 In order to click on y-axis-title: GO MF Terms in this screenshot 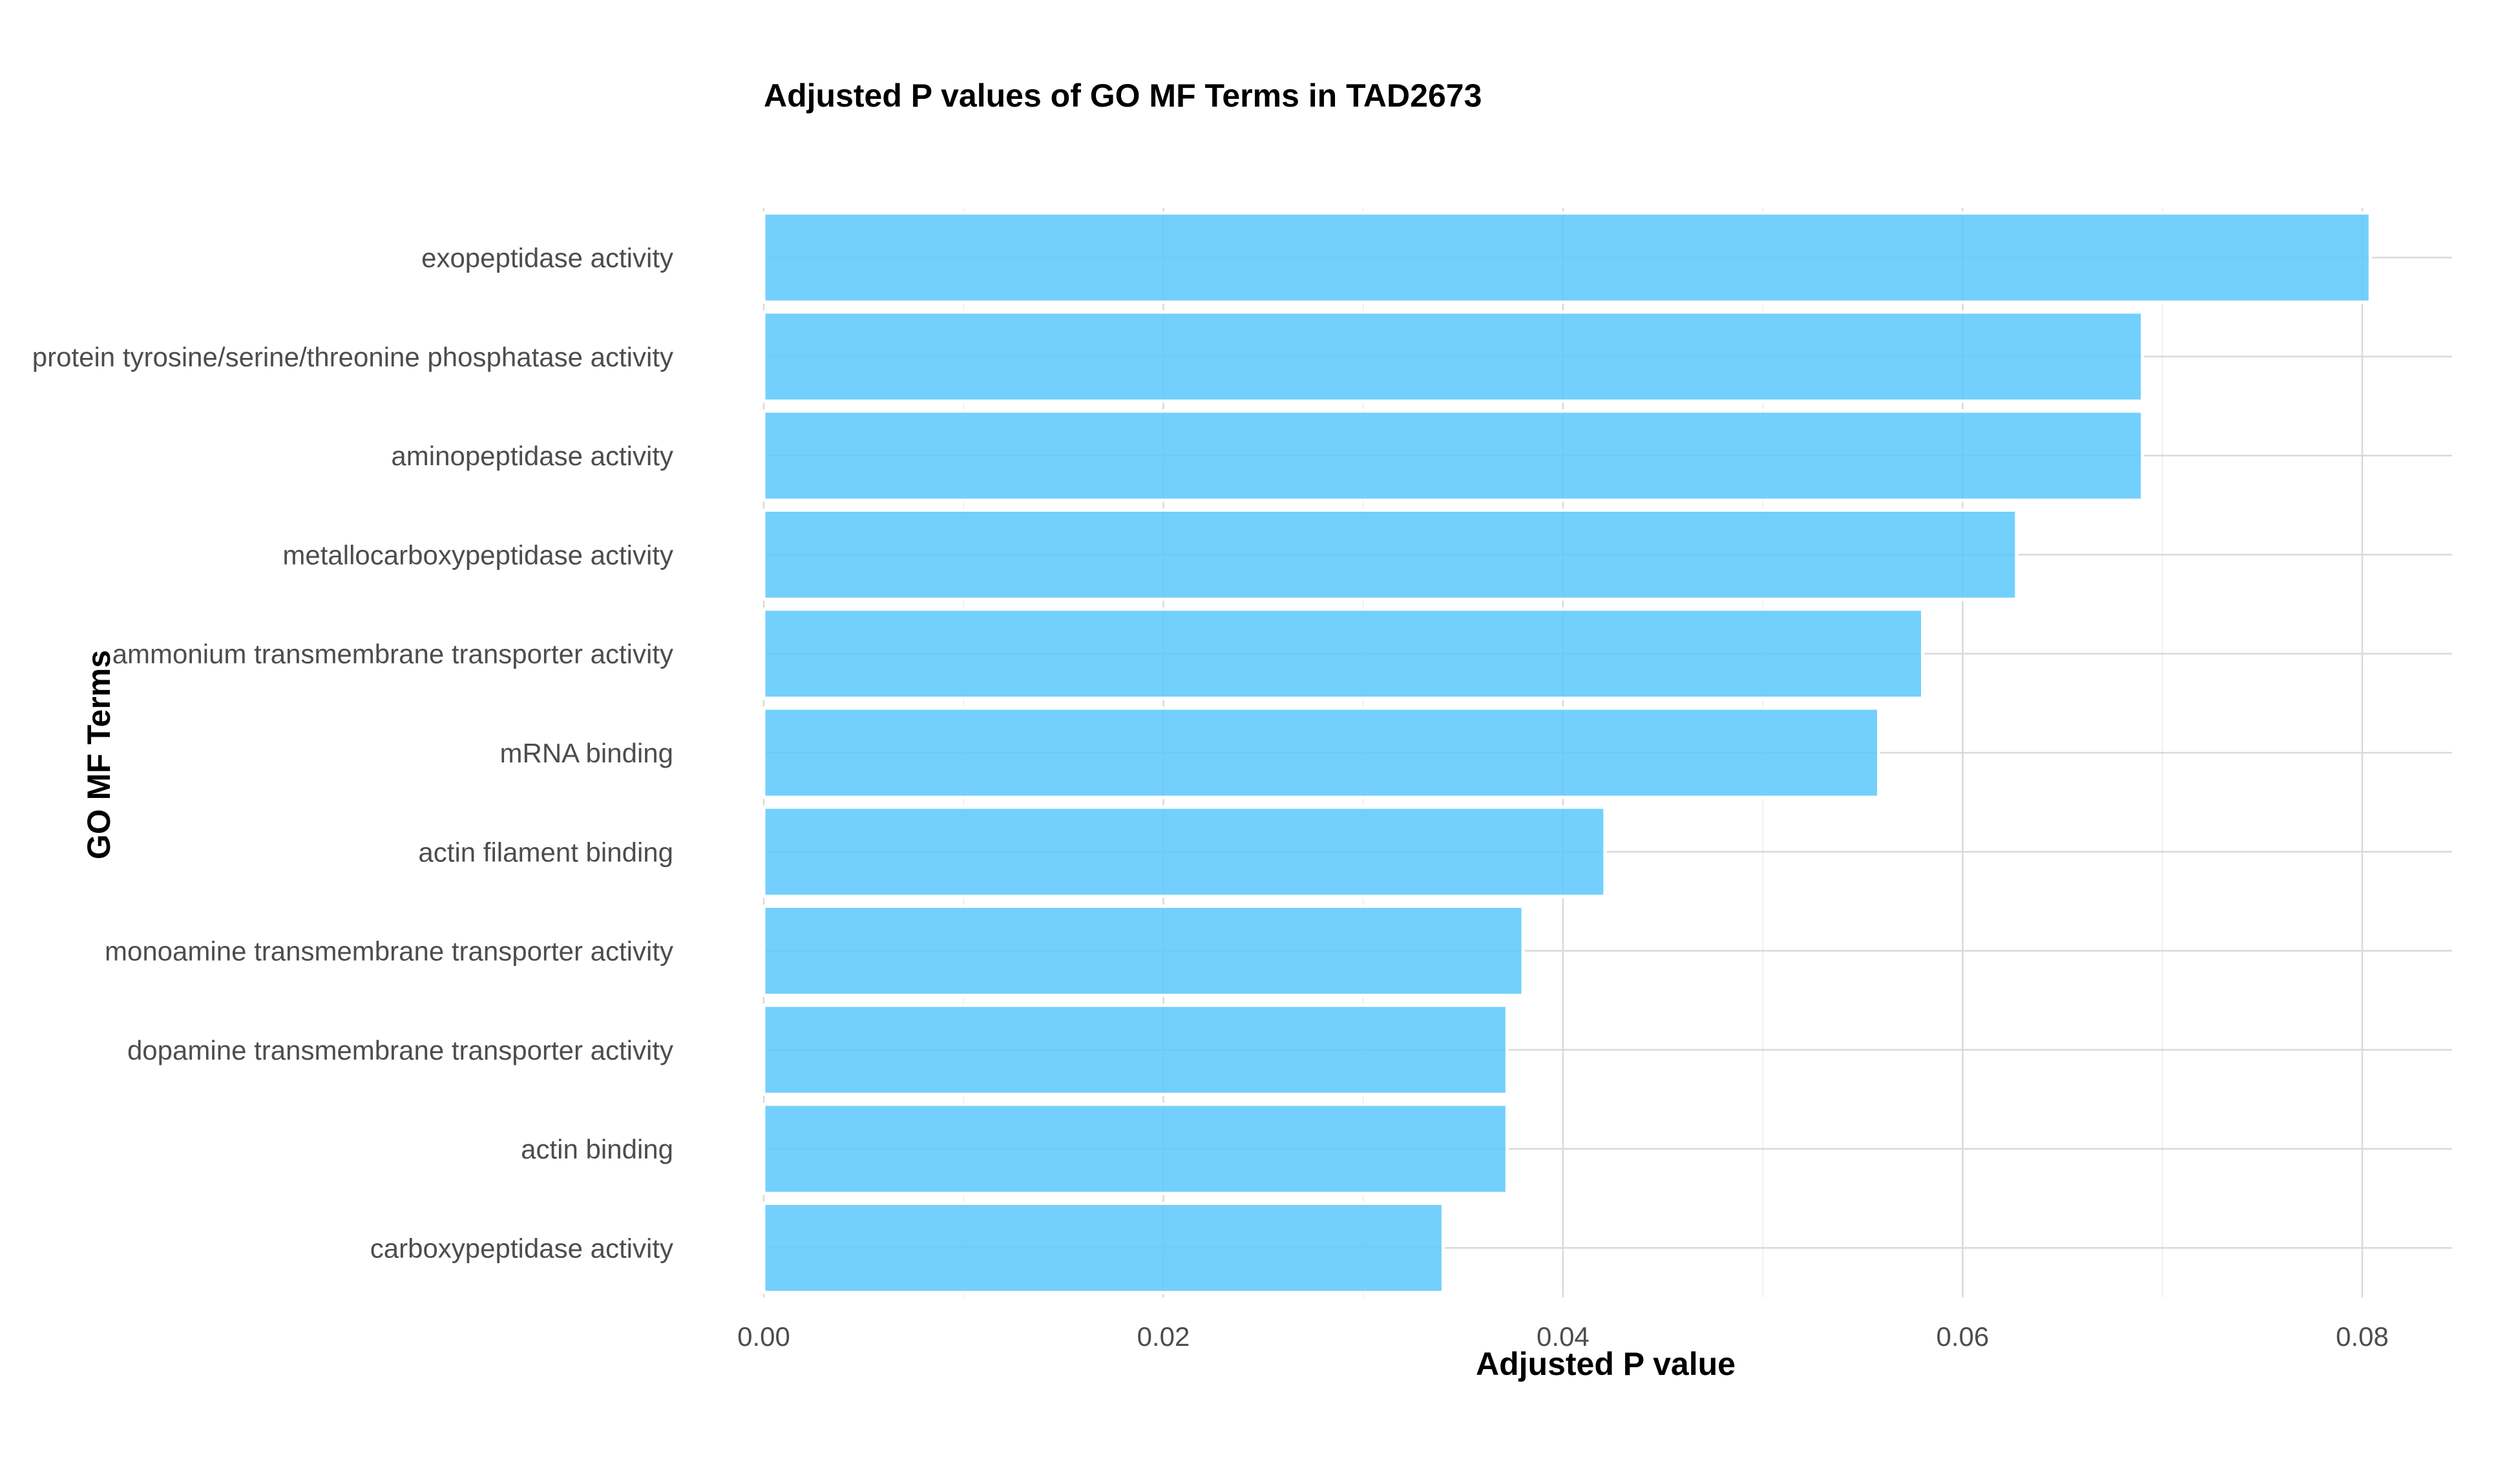, I will do `click(99, 754)`.